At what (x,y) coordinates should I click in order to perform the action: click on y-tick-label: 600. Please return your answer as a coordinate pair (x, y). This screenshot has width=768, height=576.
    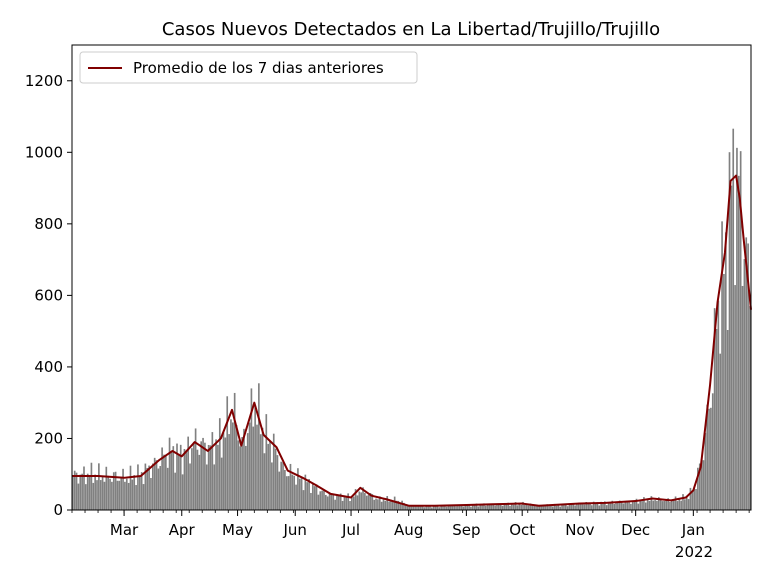
    Looking at the image, I should click on (48, 295).